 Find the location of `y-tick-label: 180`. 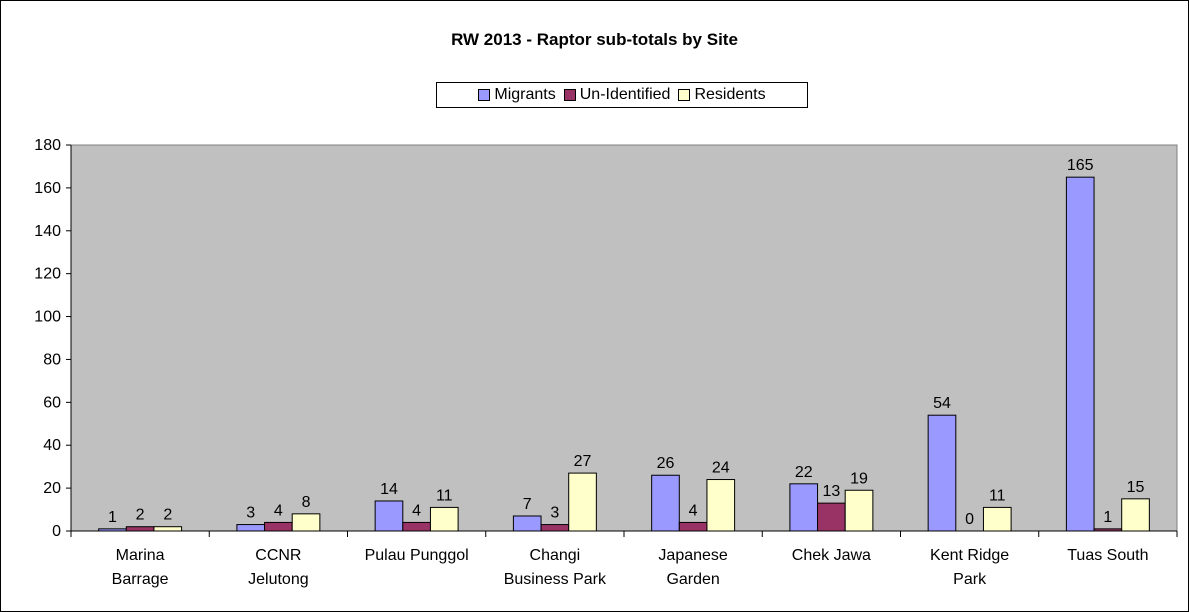

y-tick-label: 180 is located at coordinates (47, 145).